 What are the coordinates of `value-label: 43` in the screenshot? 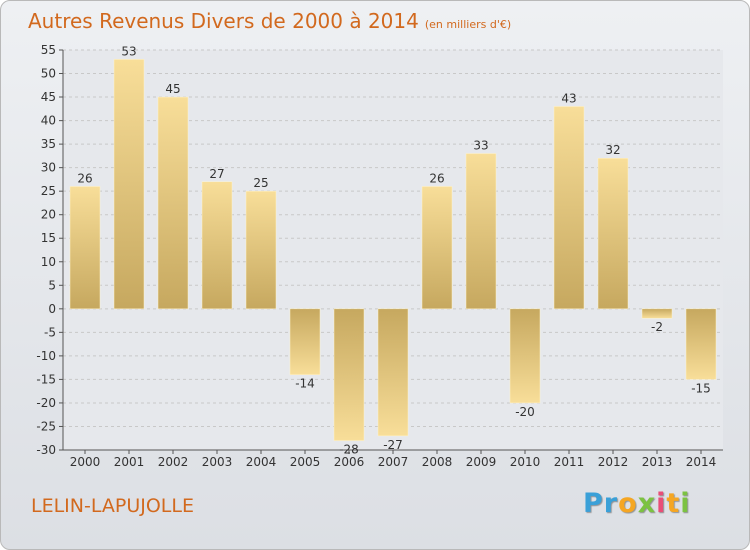 It's located at (568, 98).